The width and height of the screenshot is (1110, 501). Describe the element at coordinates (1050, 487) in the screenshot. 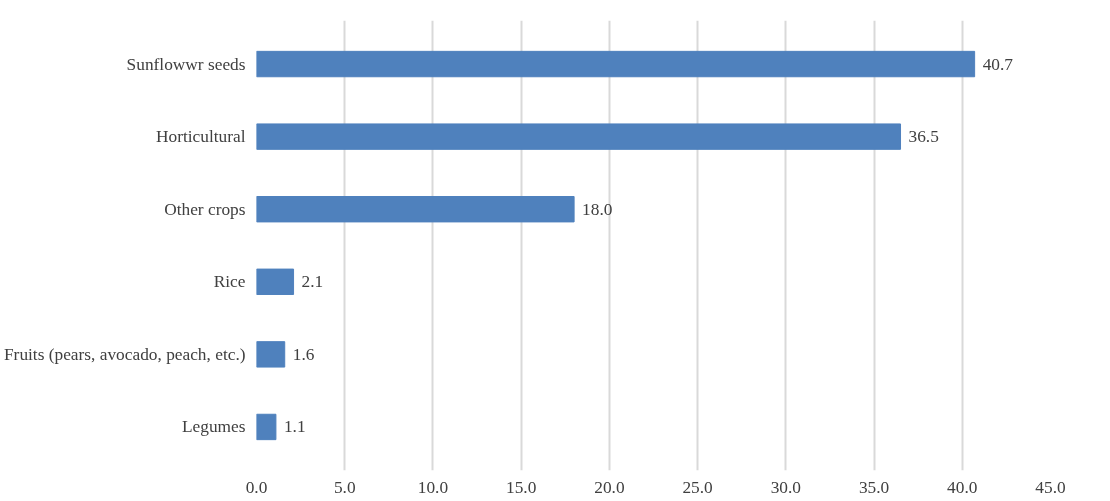

I see `x-tick-label: 45.0` at that location.